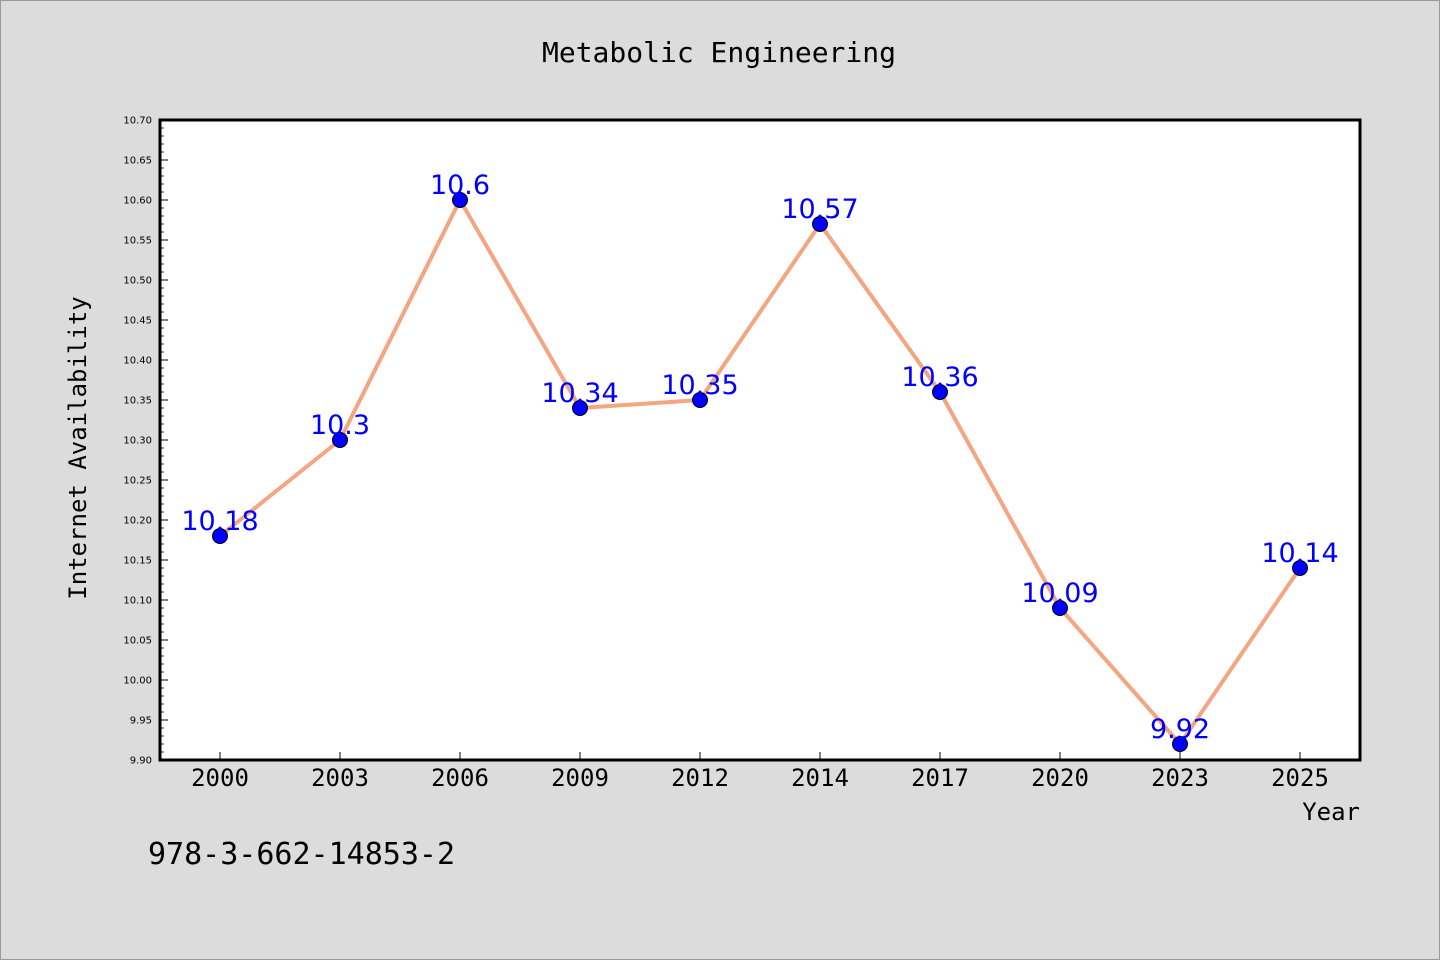  I want to click on y-tick-label: 10.35, so click(137, 401).